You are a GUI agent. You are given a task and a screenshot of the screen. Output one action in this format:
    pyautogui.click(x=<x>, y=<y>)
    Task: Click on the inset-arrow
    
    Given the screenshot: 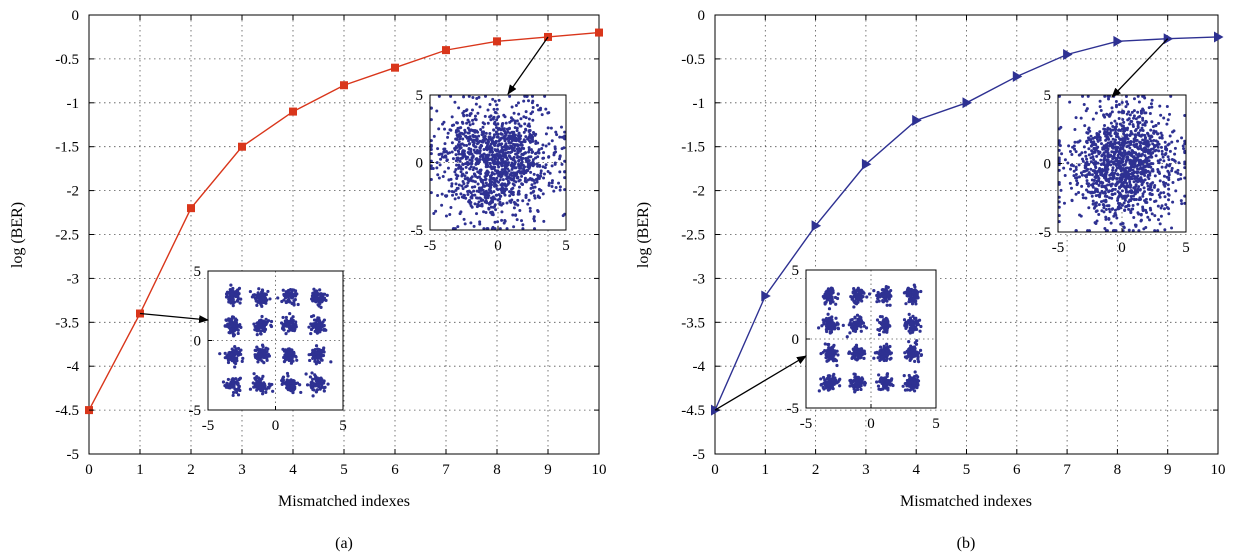 What is the action you would take?
    pyautogui.click(x=528, y=65)
    